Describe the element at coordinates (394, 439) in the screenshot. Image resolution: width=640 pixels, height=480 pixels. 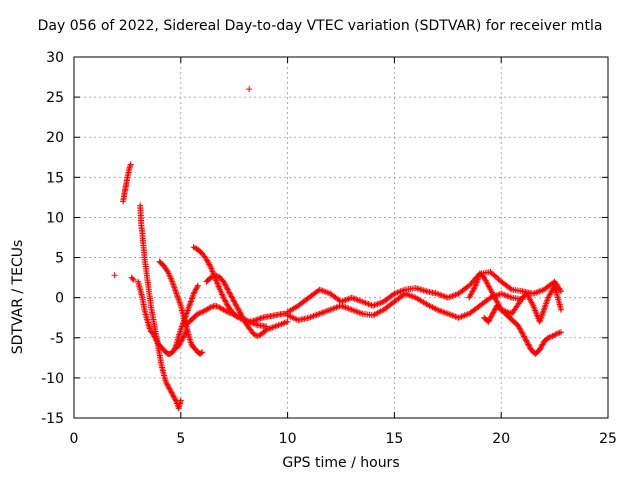
I see `x-tick-label: 15` at that location.